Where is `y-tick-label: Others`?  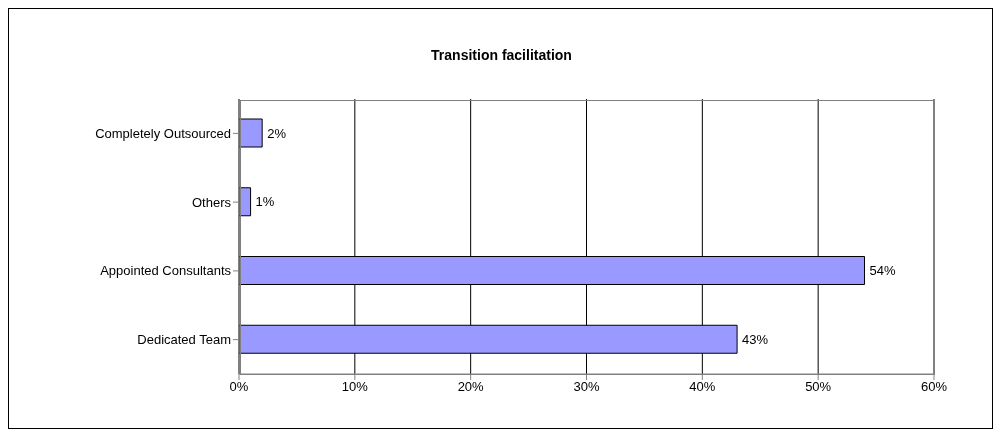 y-tick-label: Others is located at coordinates (211, 202).